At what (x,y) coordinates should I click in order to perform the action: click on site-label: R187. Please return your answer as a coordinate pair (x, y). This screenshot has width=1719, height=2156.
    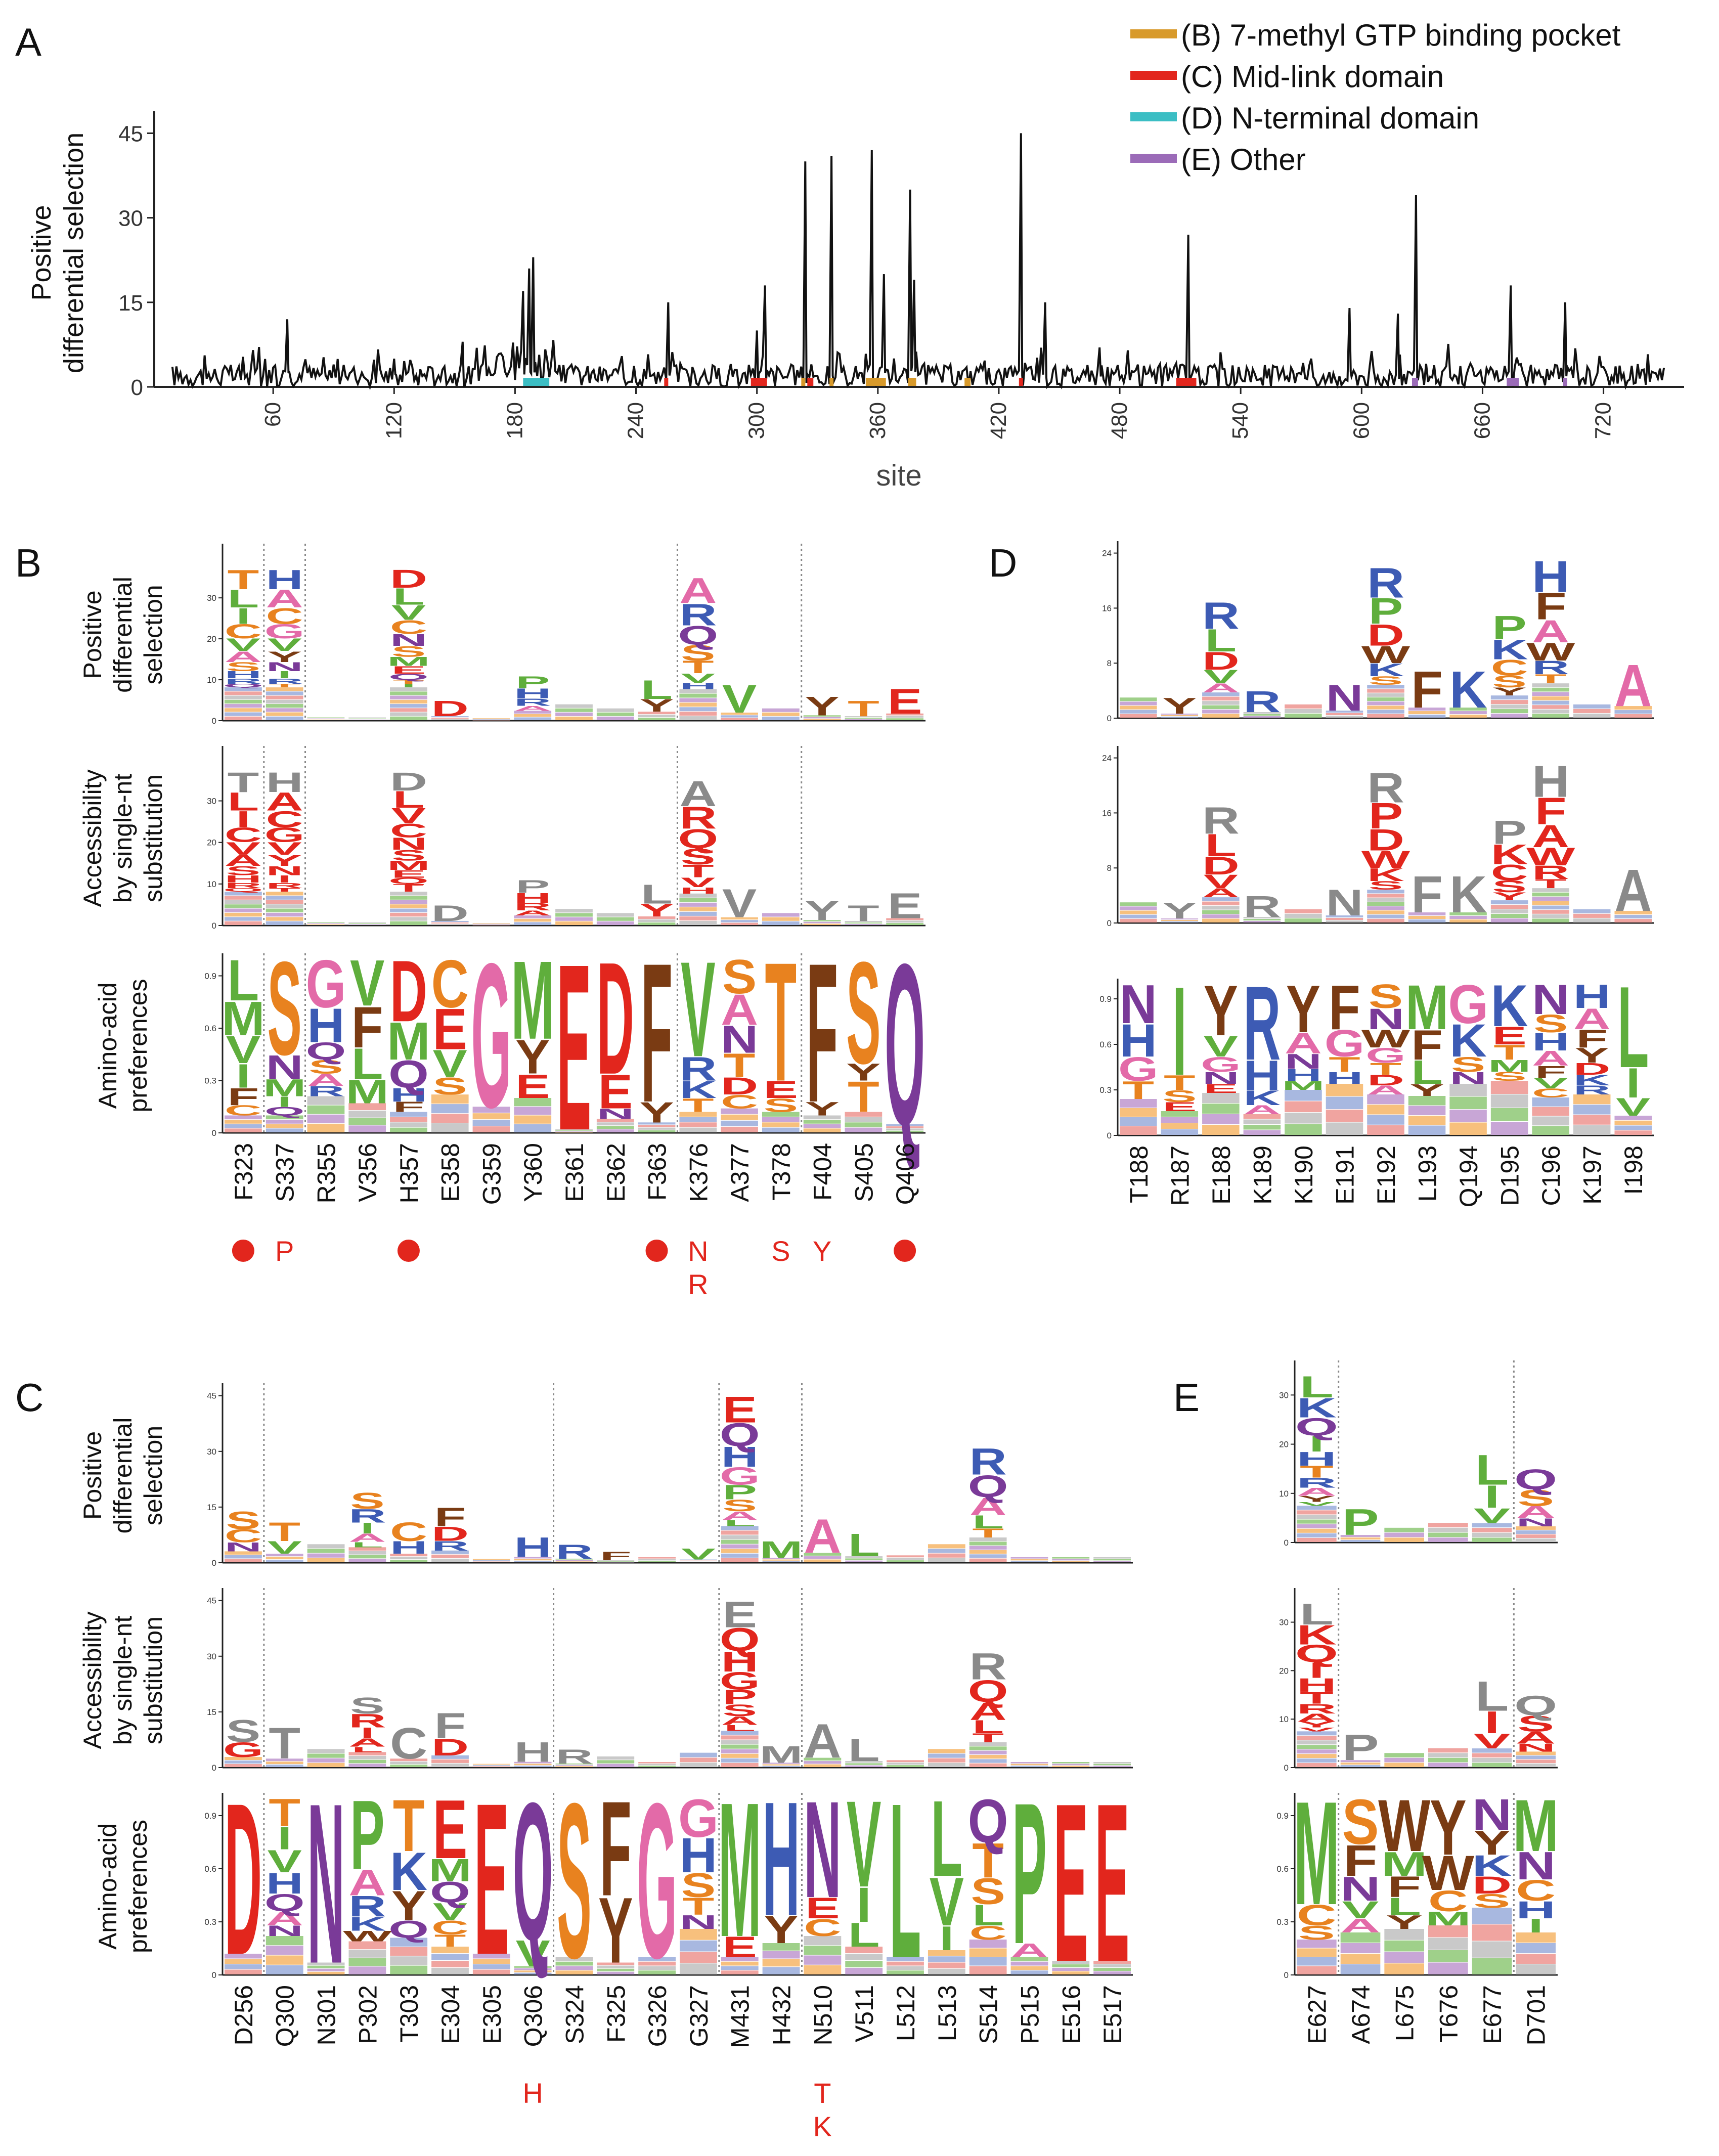
    Looking at the image, I should click on (1180, 1176).